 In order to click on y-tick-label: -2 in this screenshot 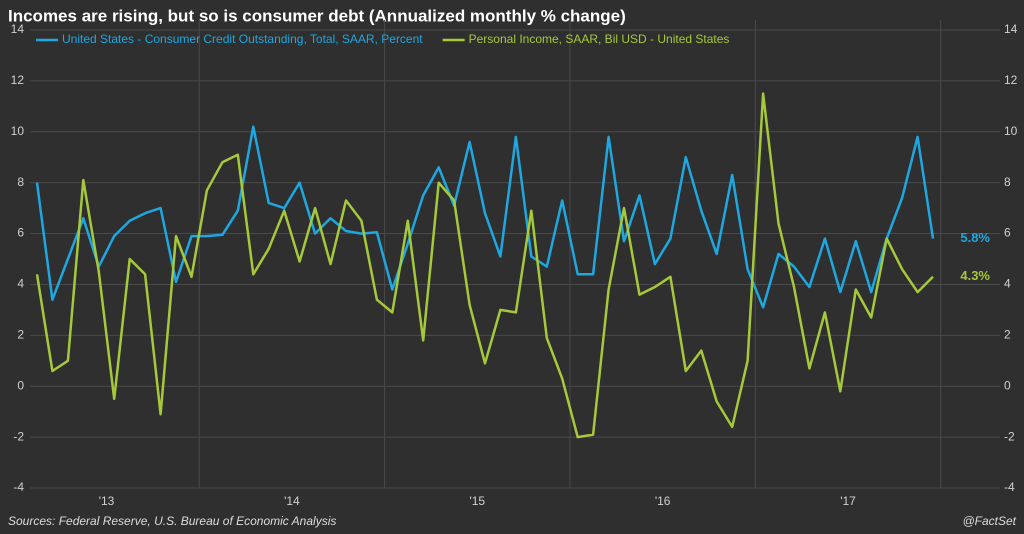, I will do `click(18, 436)`.